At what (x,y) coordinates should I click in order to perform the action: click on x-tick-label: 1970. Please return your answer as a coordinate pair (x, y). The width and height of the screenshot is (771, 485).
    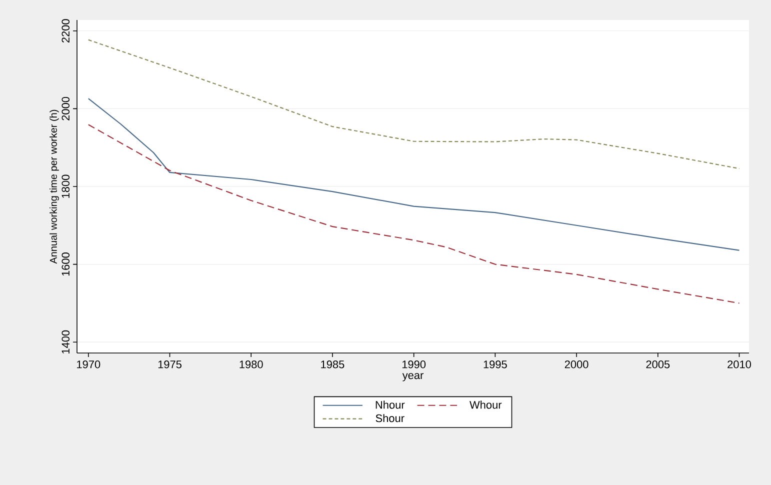
    Looking at the image, I should click on (88, 364).